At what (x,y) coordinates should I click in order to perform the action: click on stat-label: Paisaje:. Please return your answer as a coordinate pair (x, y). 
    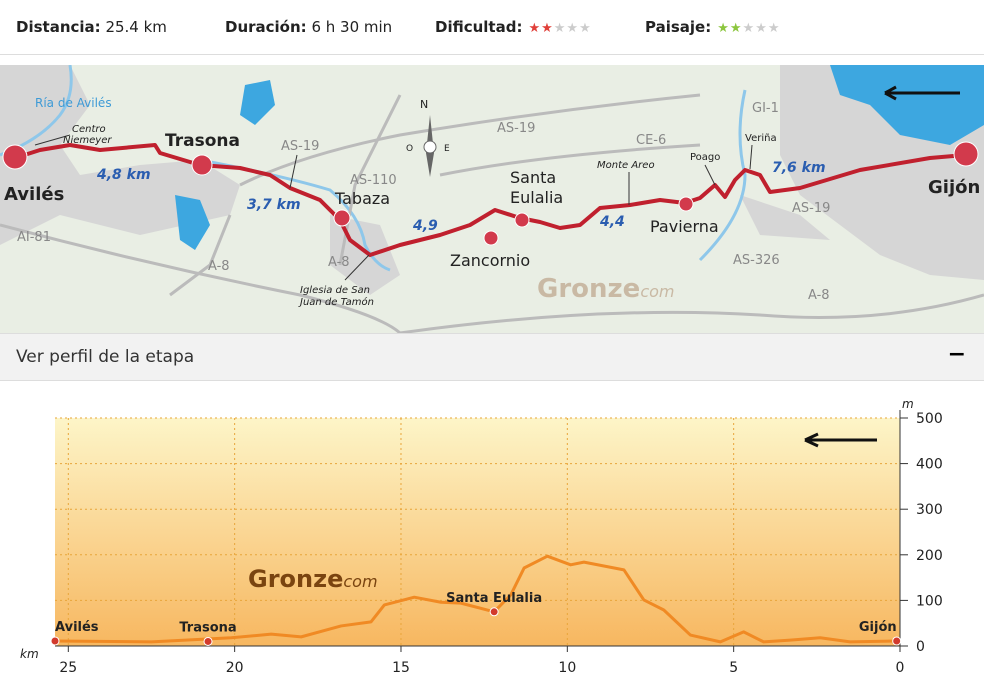
    Looking at the image, I should click on (678, 27).